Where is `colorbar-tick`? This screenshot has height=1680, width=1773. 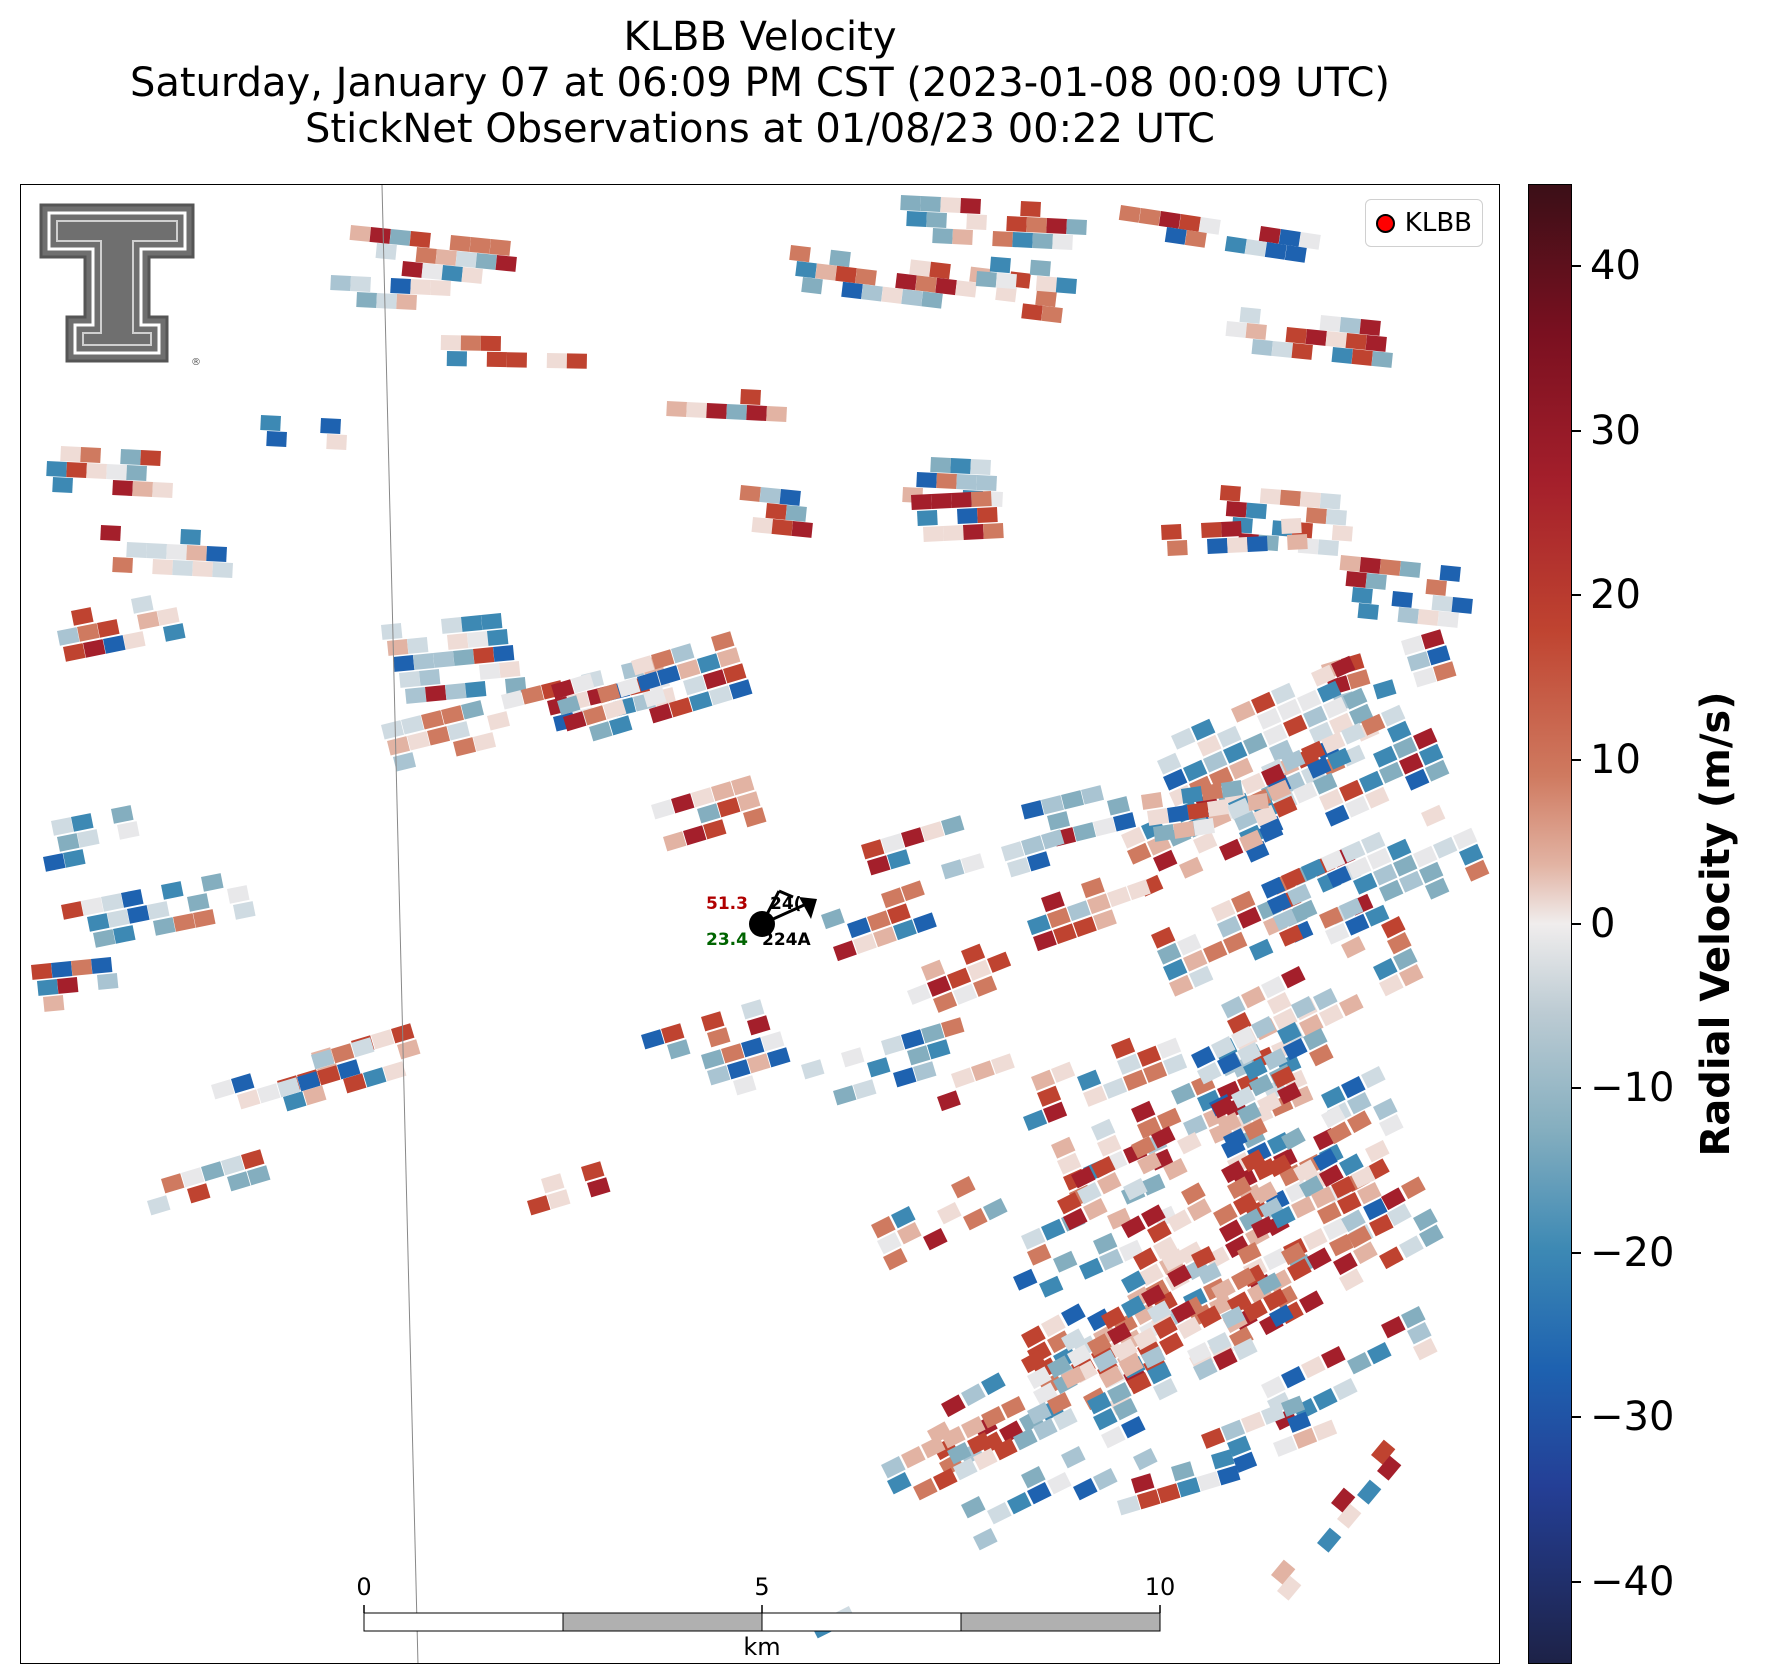 colorbar-tick is located at coordinates (1576, 595).